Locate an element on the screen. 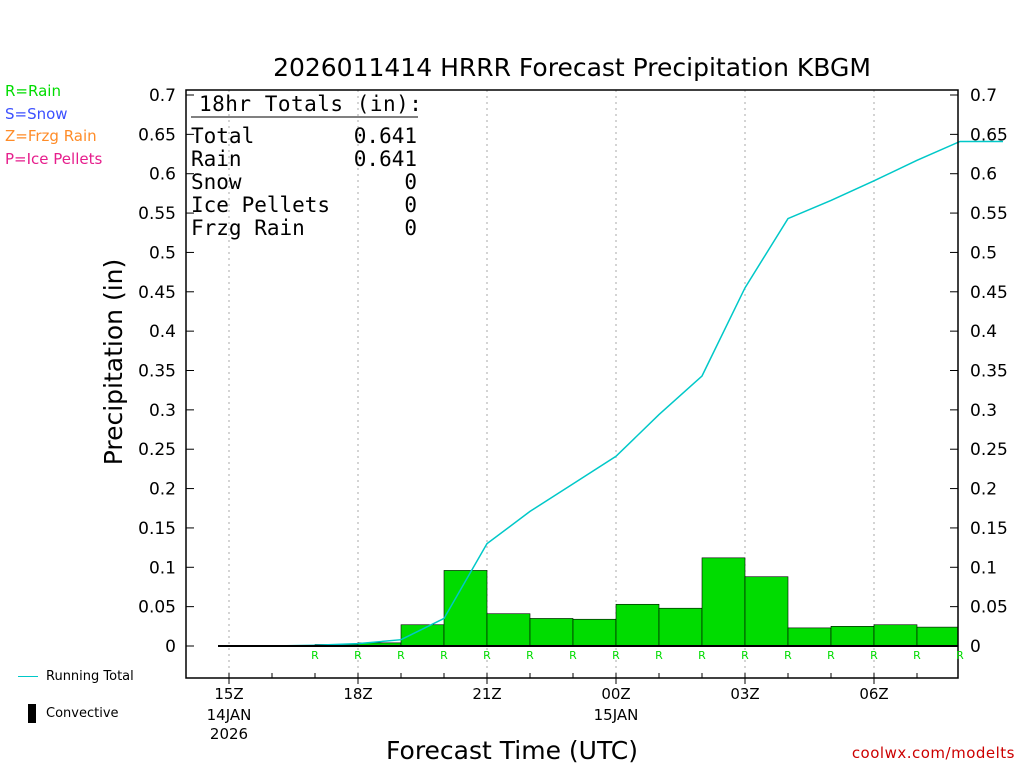 This screenshot has width=1024, height=768. ptype-legend-ice-pellets: P=Ice Pellets is located at coordinates (54, 158).